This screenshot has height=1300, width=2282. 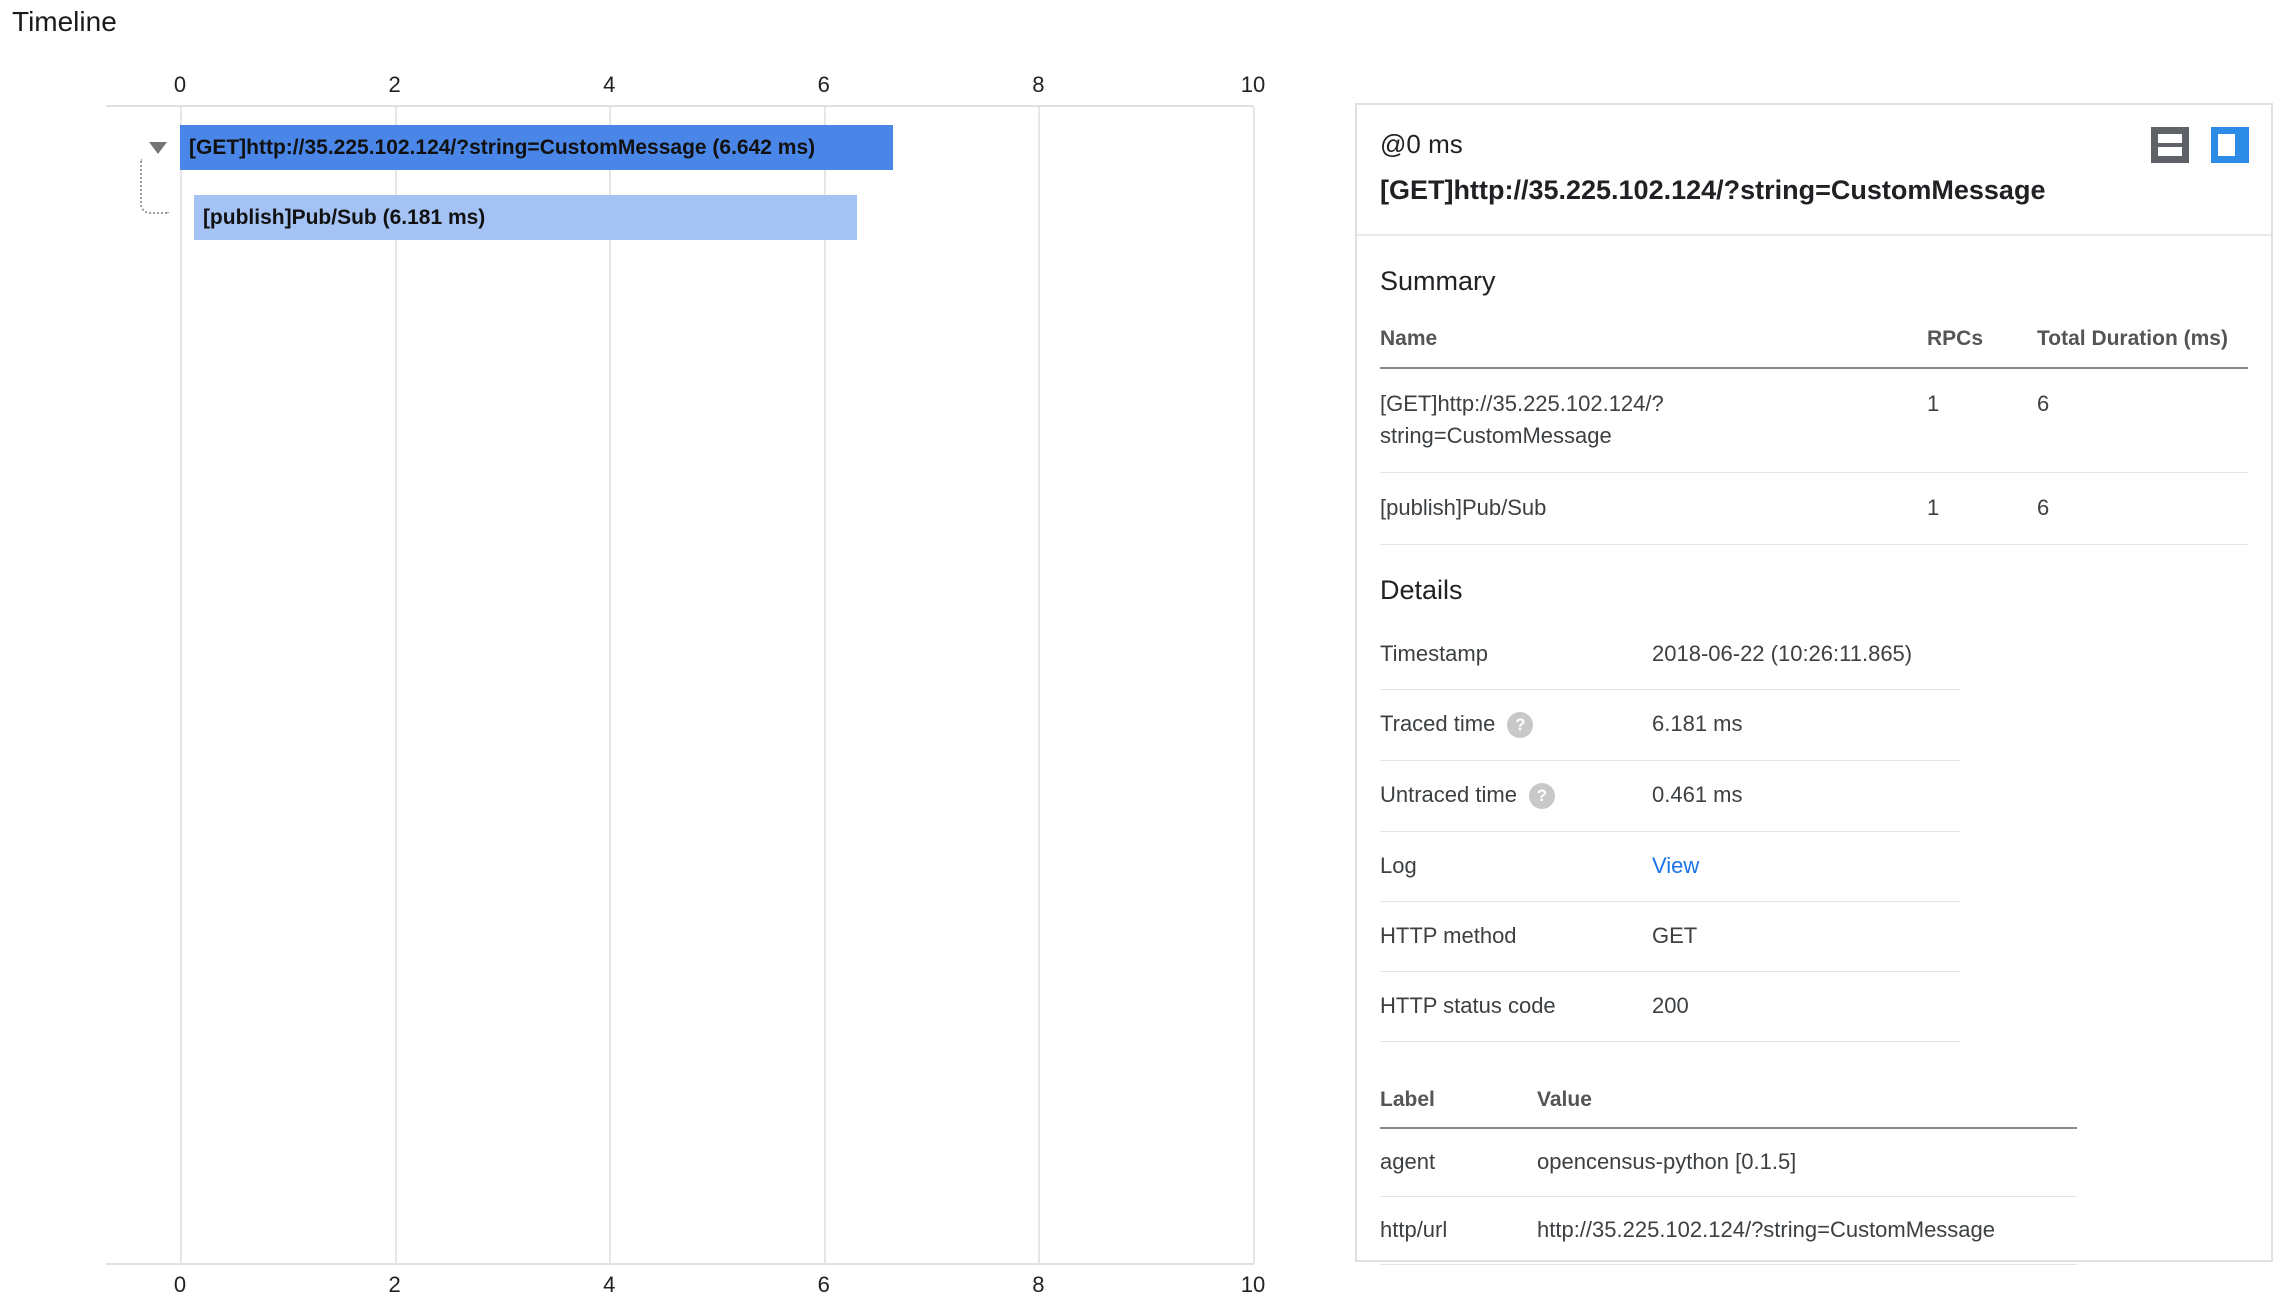 What do you see at coordinates (1806, 796) in the screenshot?
I see `details-row-value: 0.461 ms` at bounding box center [1806, 796].